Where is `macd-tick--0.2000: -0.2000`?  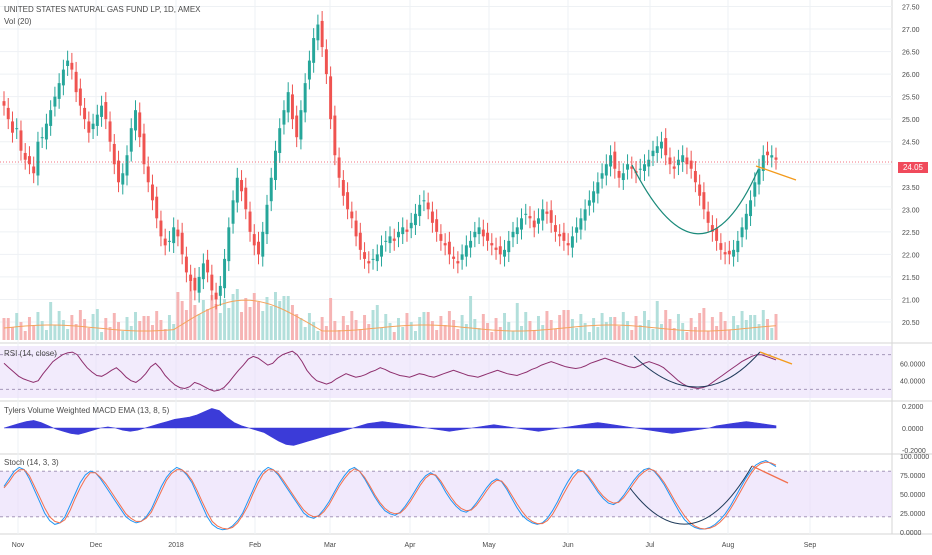
macd-tick--0.2000: -0.2000 is located at coordinates (914, 451).